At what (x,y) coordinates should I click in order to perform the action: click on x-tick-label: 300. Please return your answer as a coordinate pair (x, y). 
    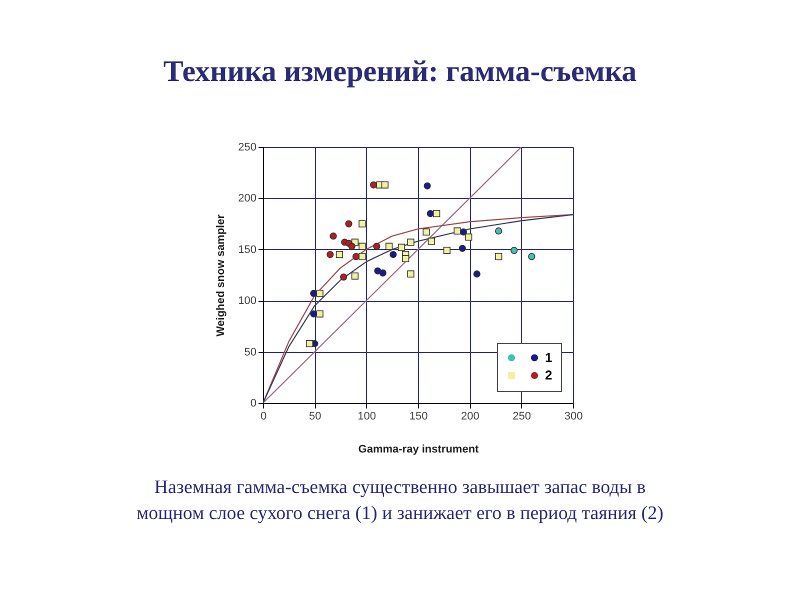
    Looking at the image, I should click on (573, 416).